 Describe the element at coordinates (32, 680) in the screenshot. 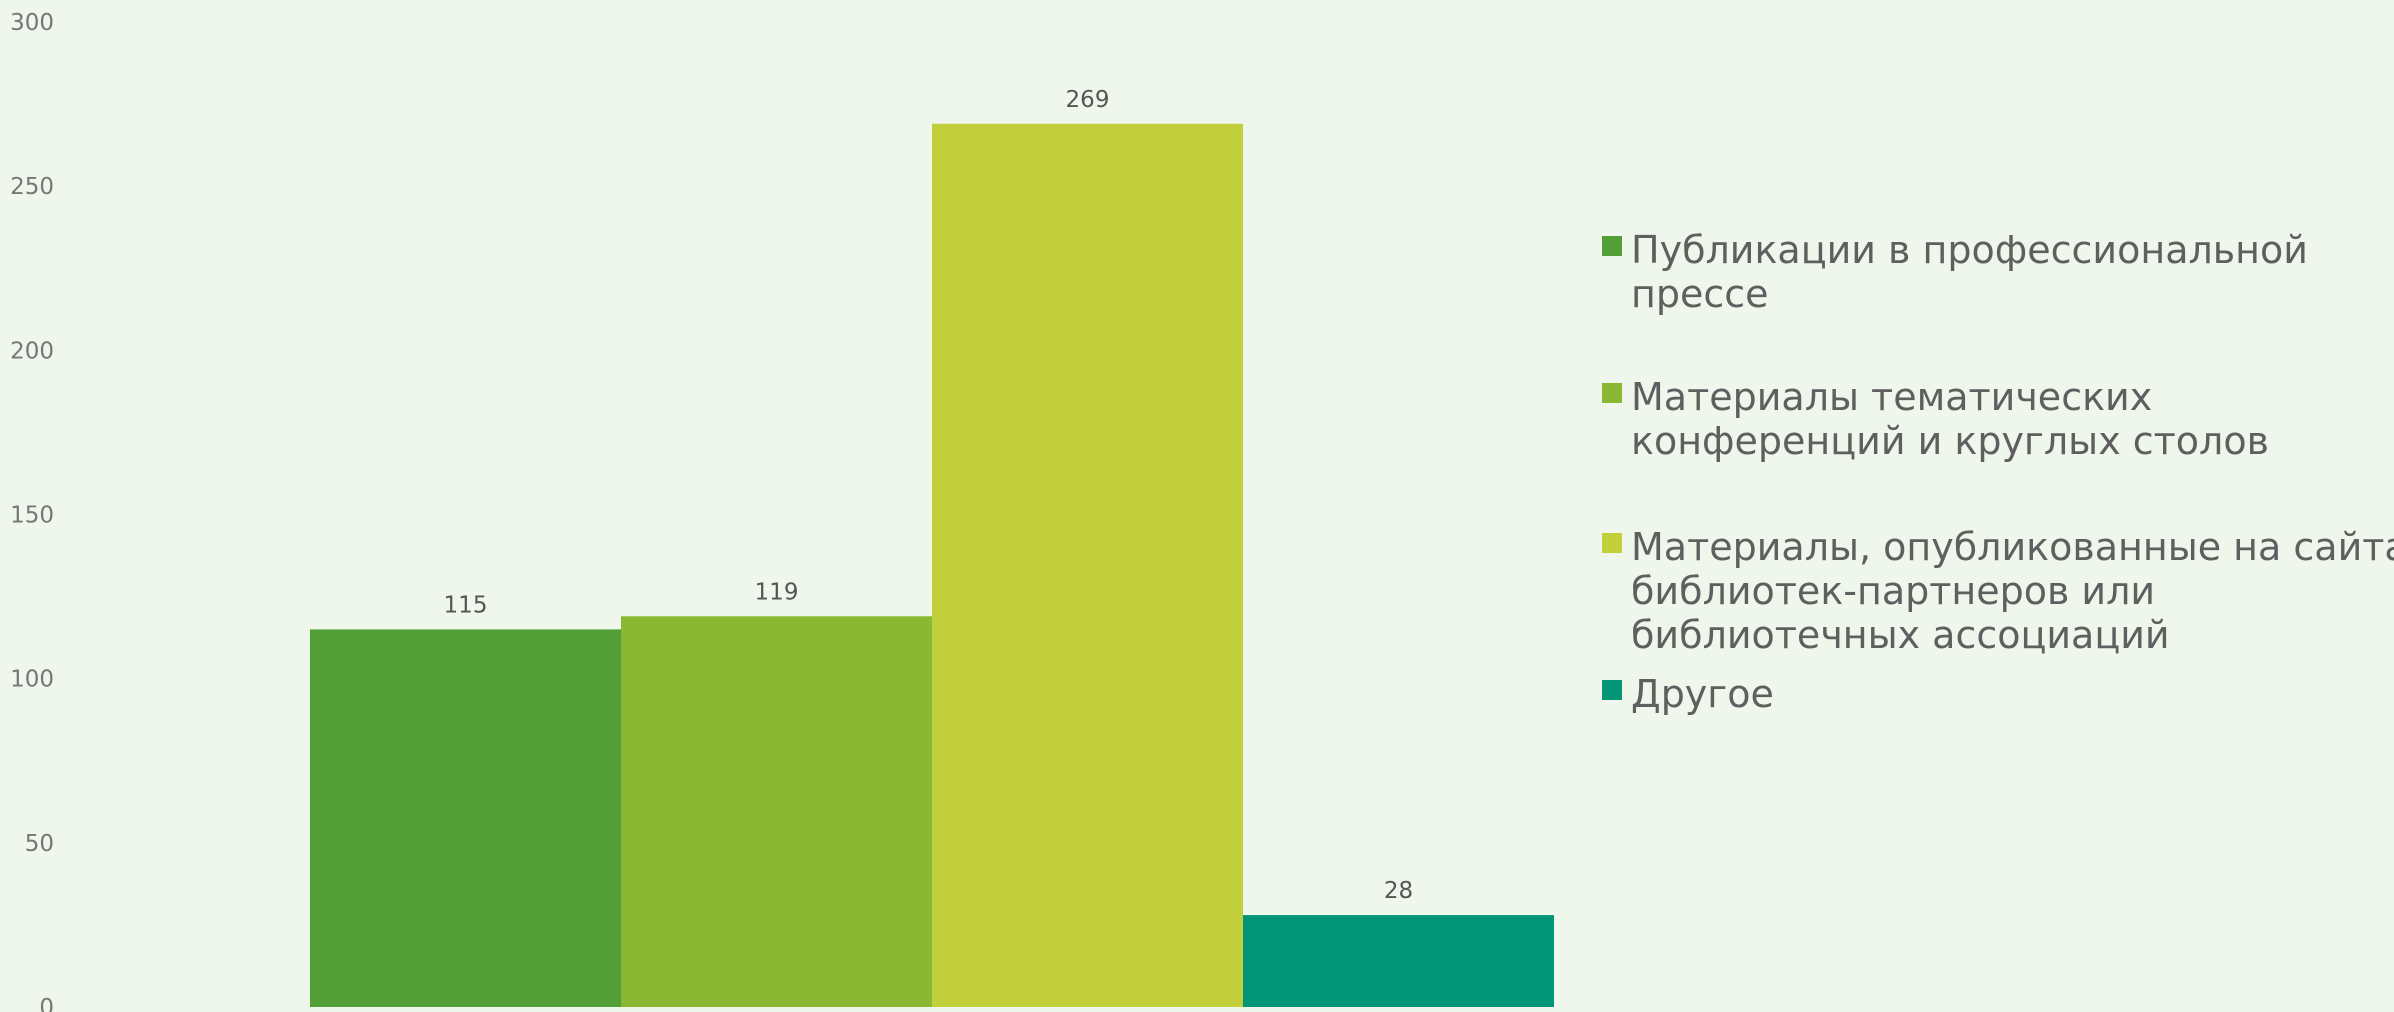

I see `y-tick-label: 100` at that location.